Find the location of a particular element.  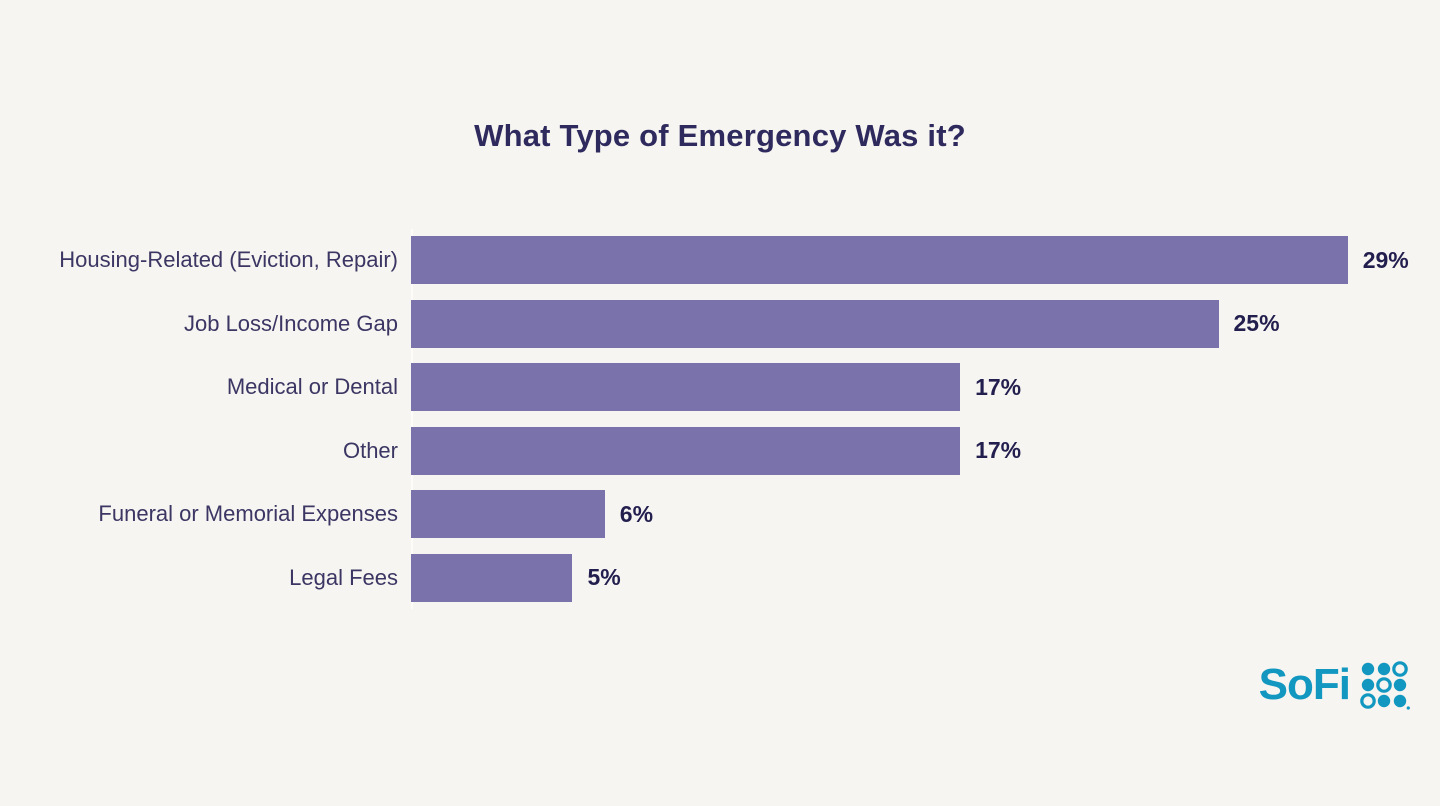

value-label: 29% is located at coordinates (1385, 259).